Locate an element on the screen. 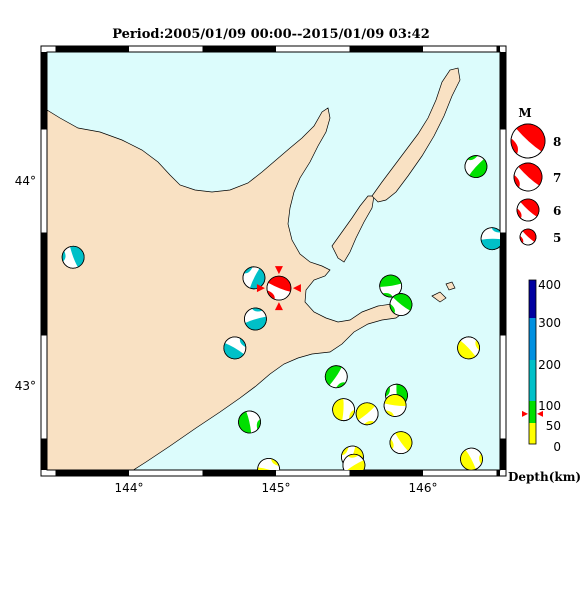  event-e6 is located at coordinates (336, 377).